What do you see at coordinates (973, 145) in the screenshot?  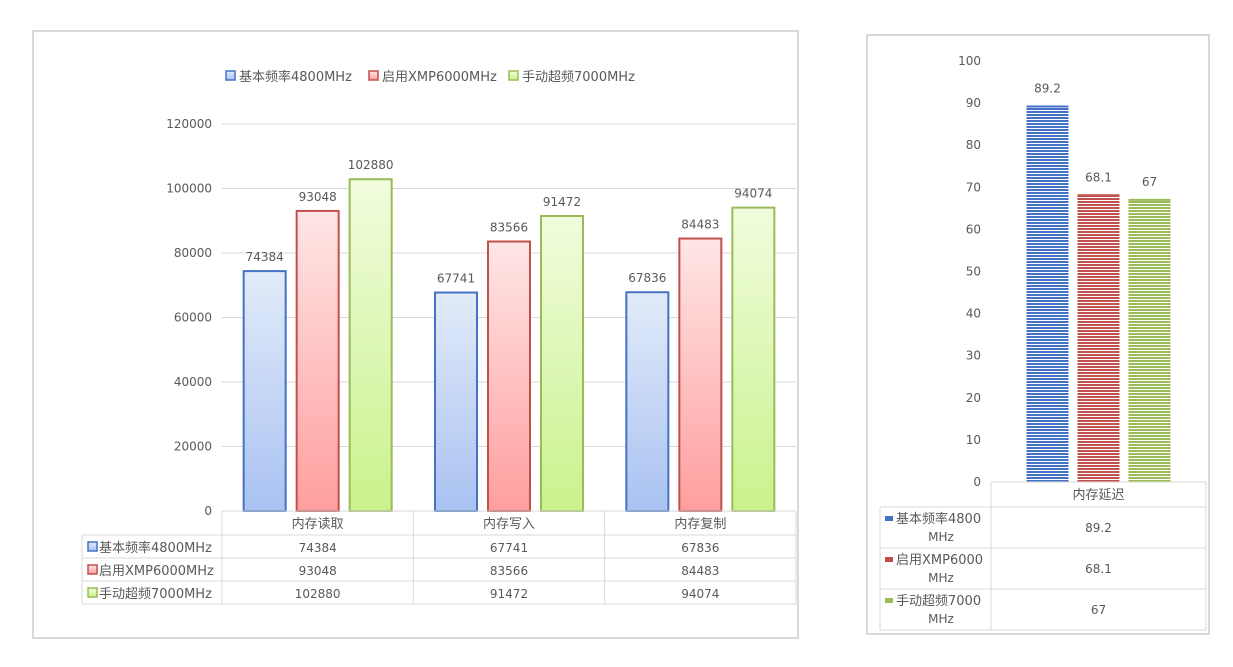 I see `y-tick-label: 80` at bounding box center [973, 145].